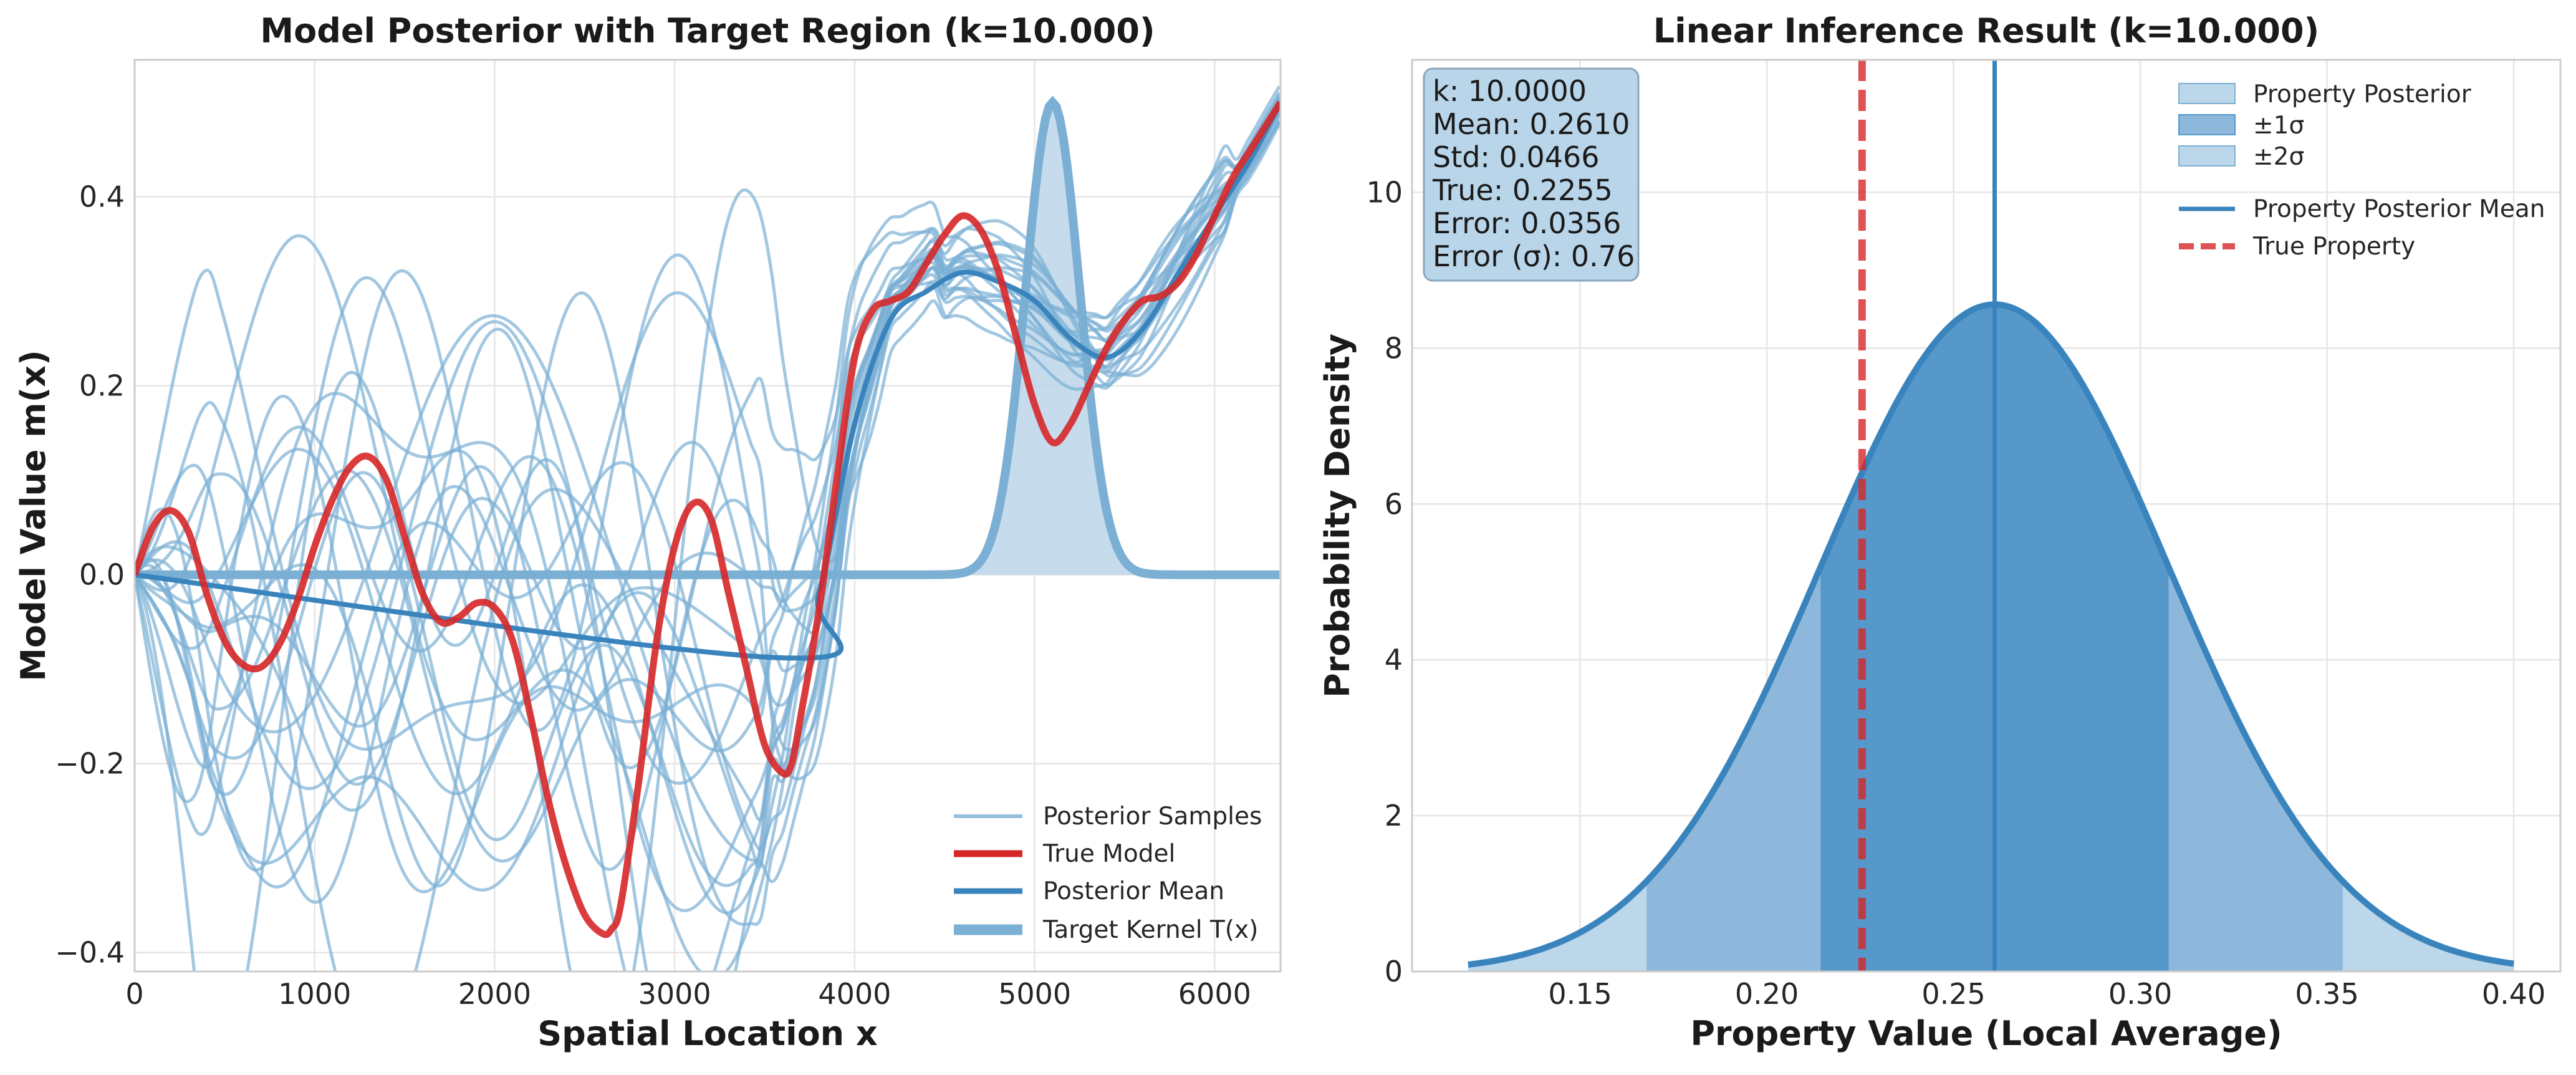 The width and height of the screenshot is (2576, 1075). Describe the element at coordinates (1108, 854) in the screenshot. I see `legend-label-true-model: True Model` at that location.